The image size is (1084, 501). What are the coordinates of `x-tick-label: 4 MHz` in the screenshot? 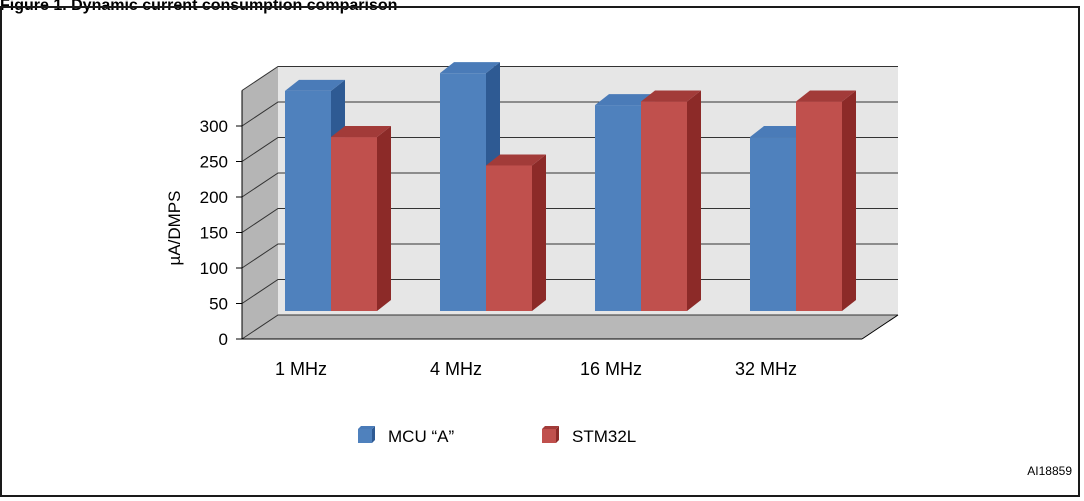 It's located at (456, 369).